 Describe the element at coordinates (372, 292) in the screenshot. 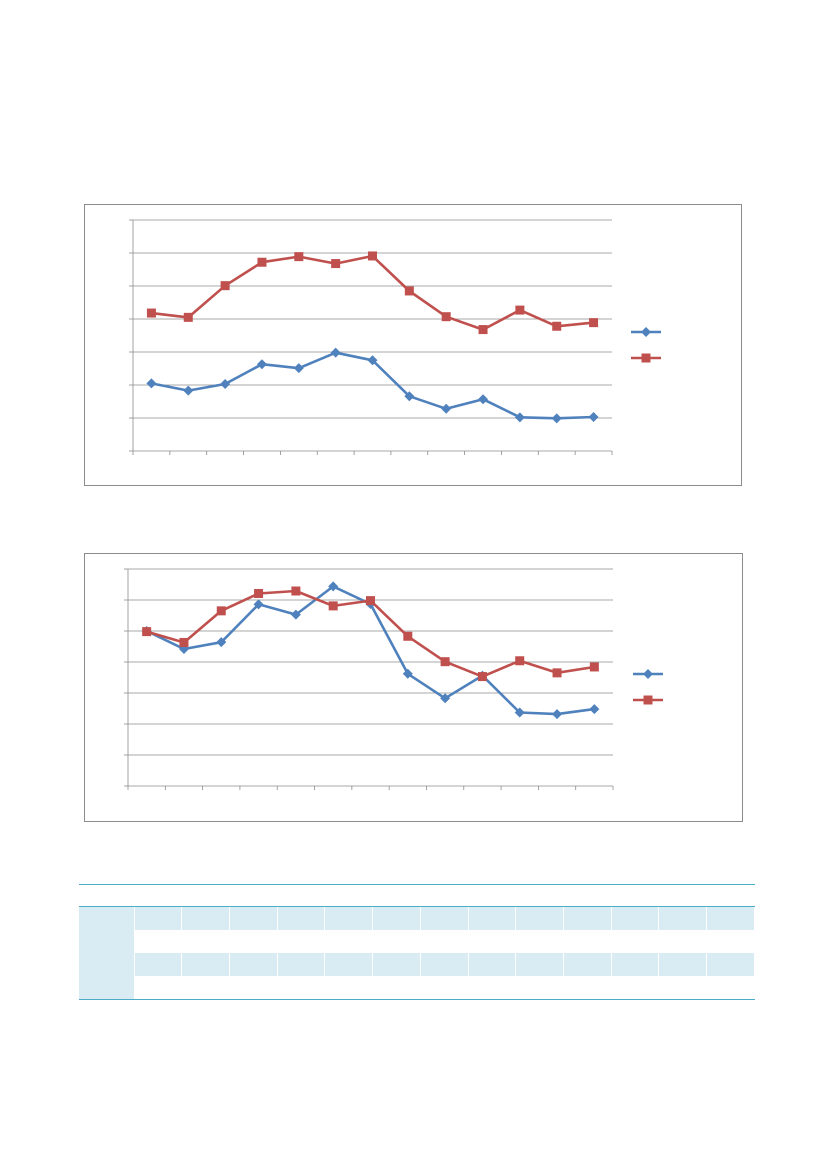

I see `chart-1-series-2-line` at that location.